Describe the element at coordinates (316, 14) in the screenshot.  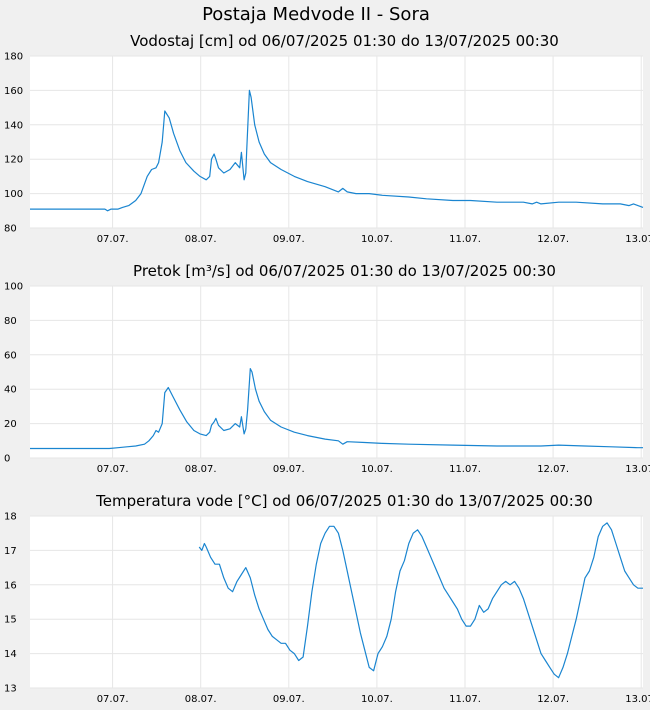
I see `figure-title: Postaja Medvode II - Sora` at that location.